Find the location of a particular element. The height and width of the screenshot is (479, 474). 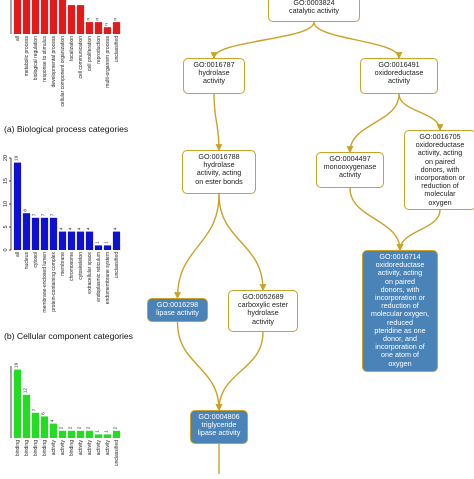

cc-y-tick-label: 10 is located at coordinates (6, 204).